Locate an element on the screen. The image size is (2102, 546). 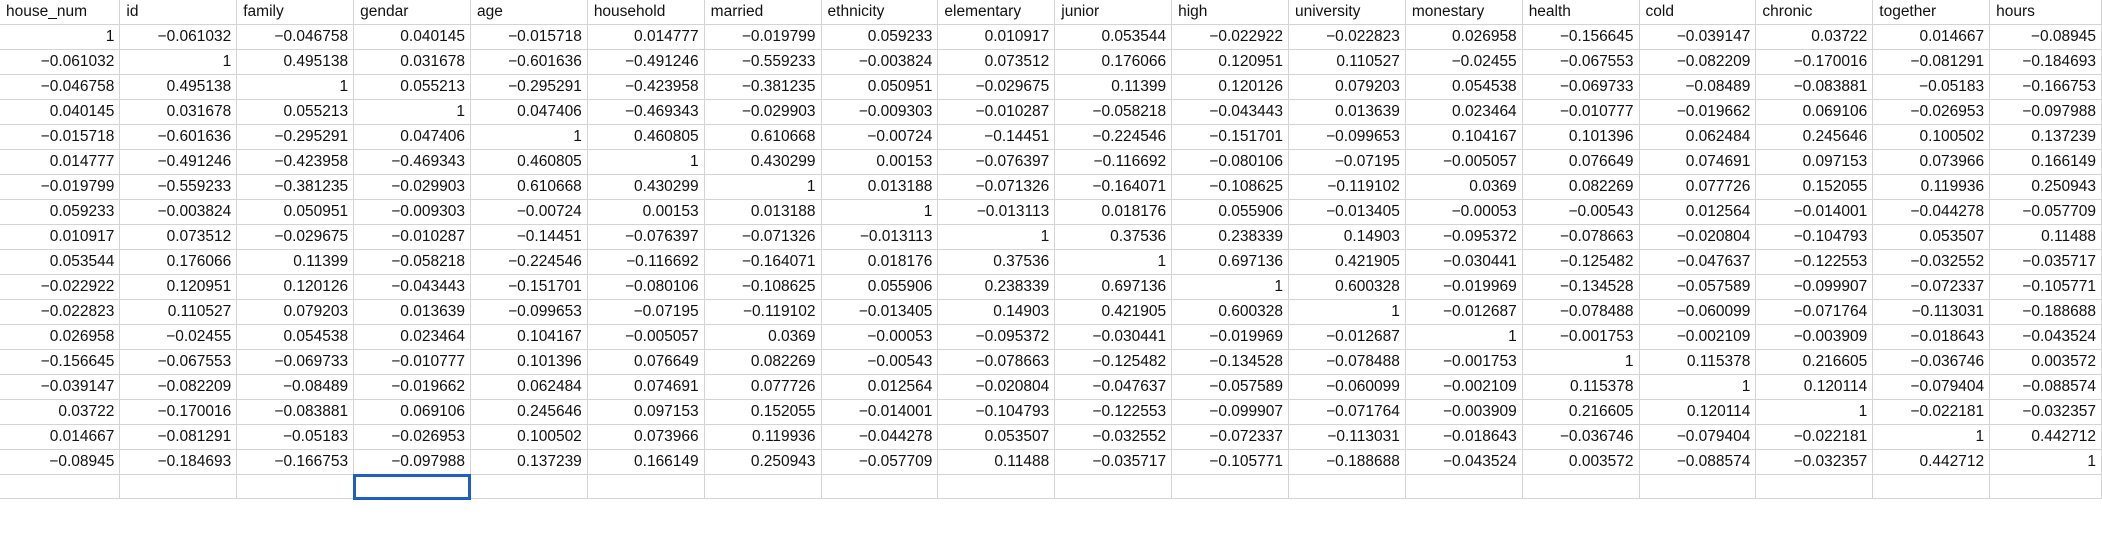
data-cell: −0.060099 is located at coordinates (1698, 312).